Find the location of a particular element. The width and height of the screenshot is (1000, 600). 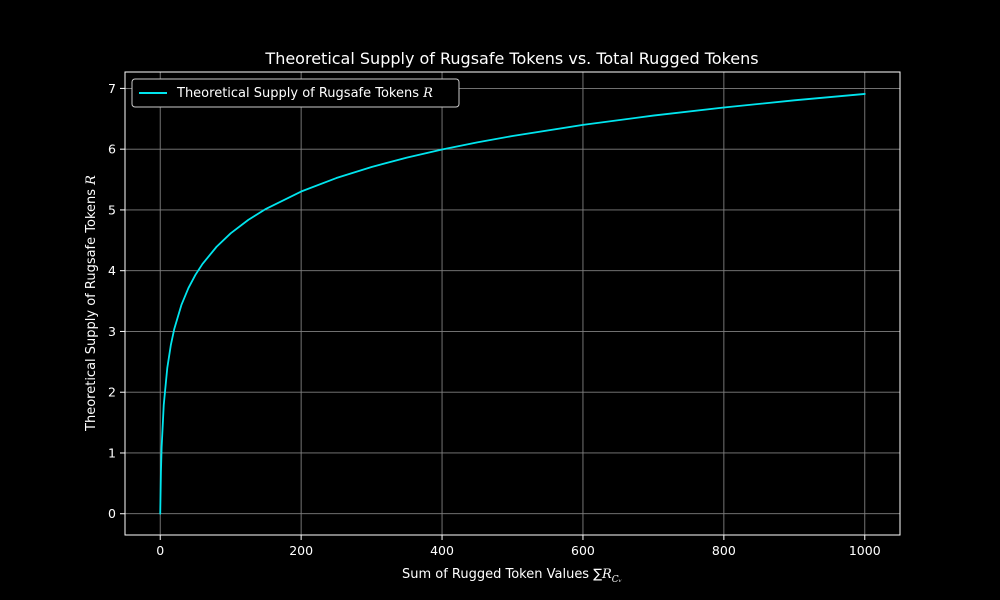

x-tick-label: 400 is located at coordinates (442, 550).